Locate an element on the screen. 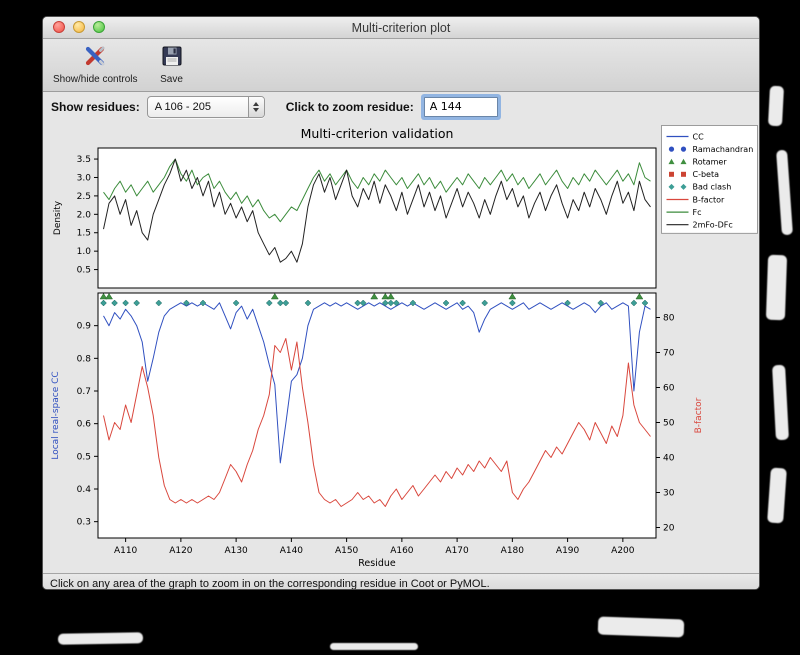 This screenshot has height=655, width=800. svg-text: Bad clash is located at coordinates (712, 187).